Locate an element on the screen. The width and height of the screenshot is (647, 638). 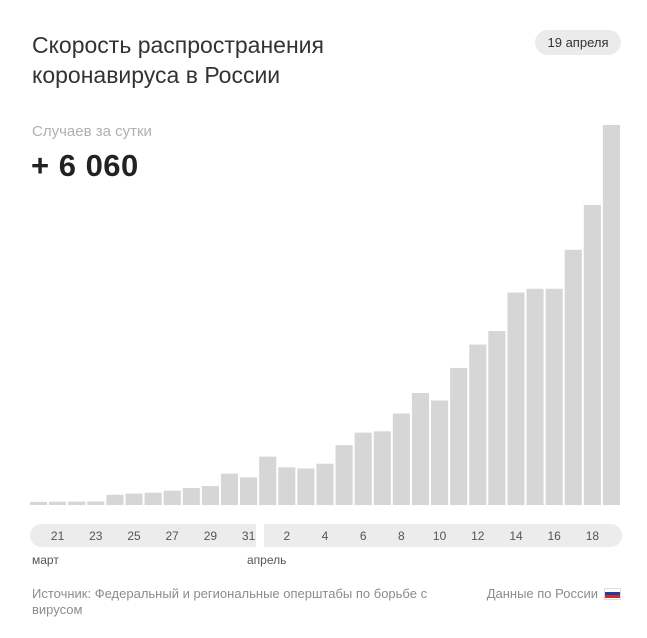
chart-title-line-2: коронавируса в России is located at coordinates (156, 75).